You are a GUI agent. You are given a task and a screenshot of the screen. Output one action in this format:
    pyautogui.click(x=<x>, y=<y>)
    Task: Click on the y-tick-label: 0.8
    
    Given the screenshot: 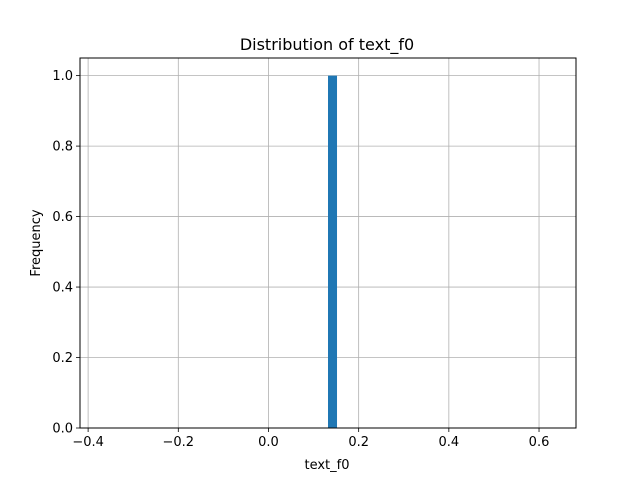 What is the action you would take?
    pyautogui.click(x=62, y=147)
    